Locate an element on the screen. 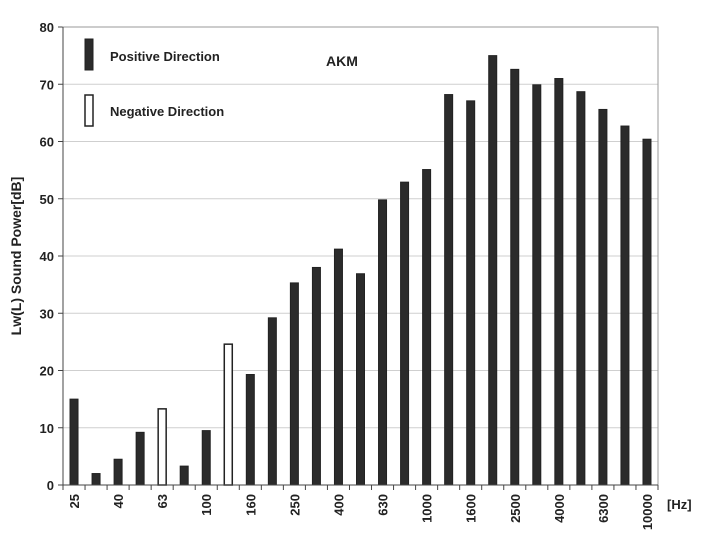  y-tick-label: 80 is located at coordinates (47, 27).